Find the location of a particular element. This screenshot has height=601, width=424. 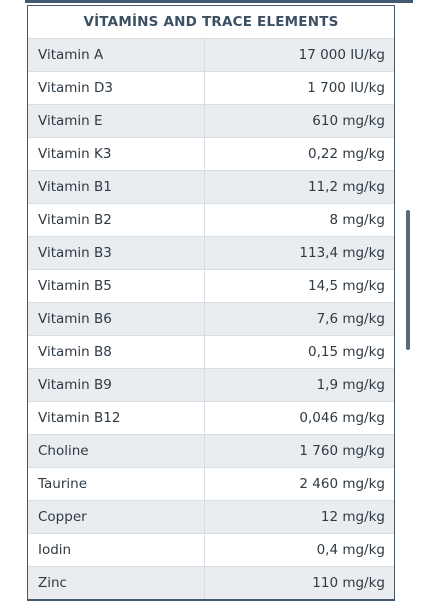

nutrient-value: 0,15 mg/kg is located at coordinates (346, 352).